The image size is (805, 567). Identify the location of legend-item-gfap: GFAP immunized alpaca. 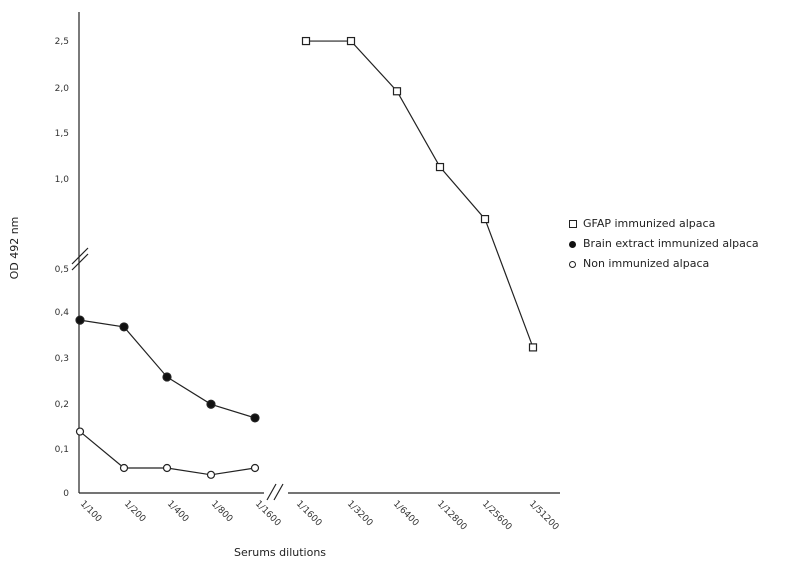
(663, 224).